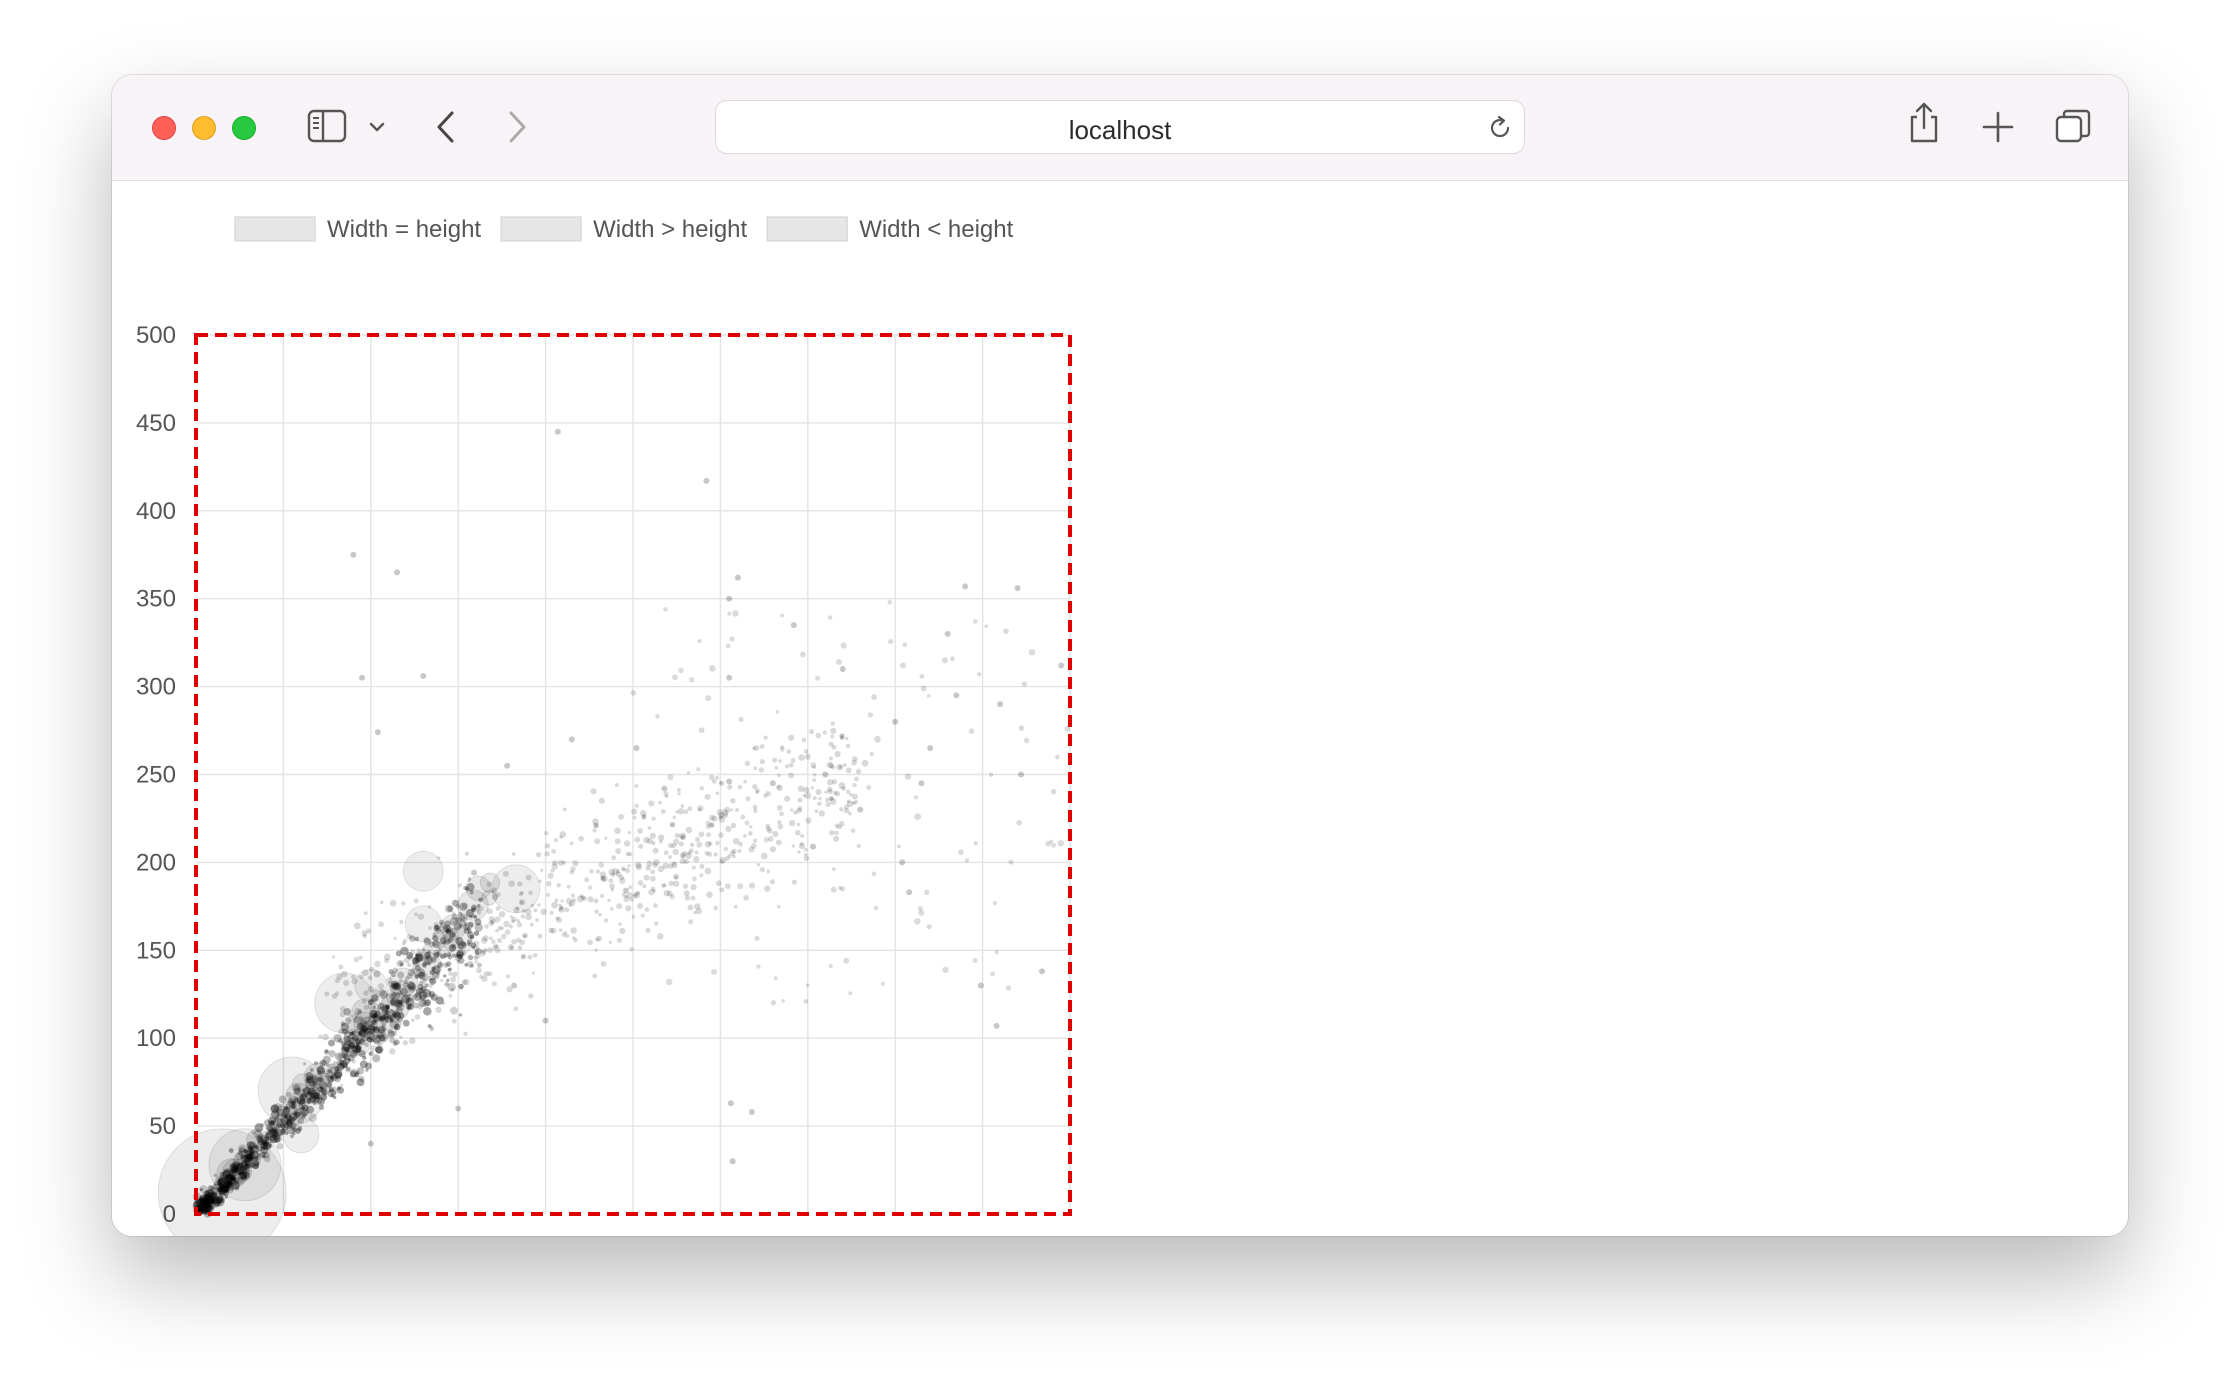 The width and height of the screenshot is (2240, 1384). What do you see at coordinates (204, 128) in the screenshot?
I see `minimize-window-button` at bounding box center [204, 128].